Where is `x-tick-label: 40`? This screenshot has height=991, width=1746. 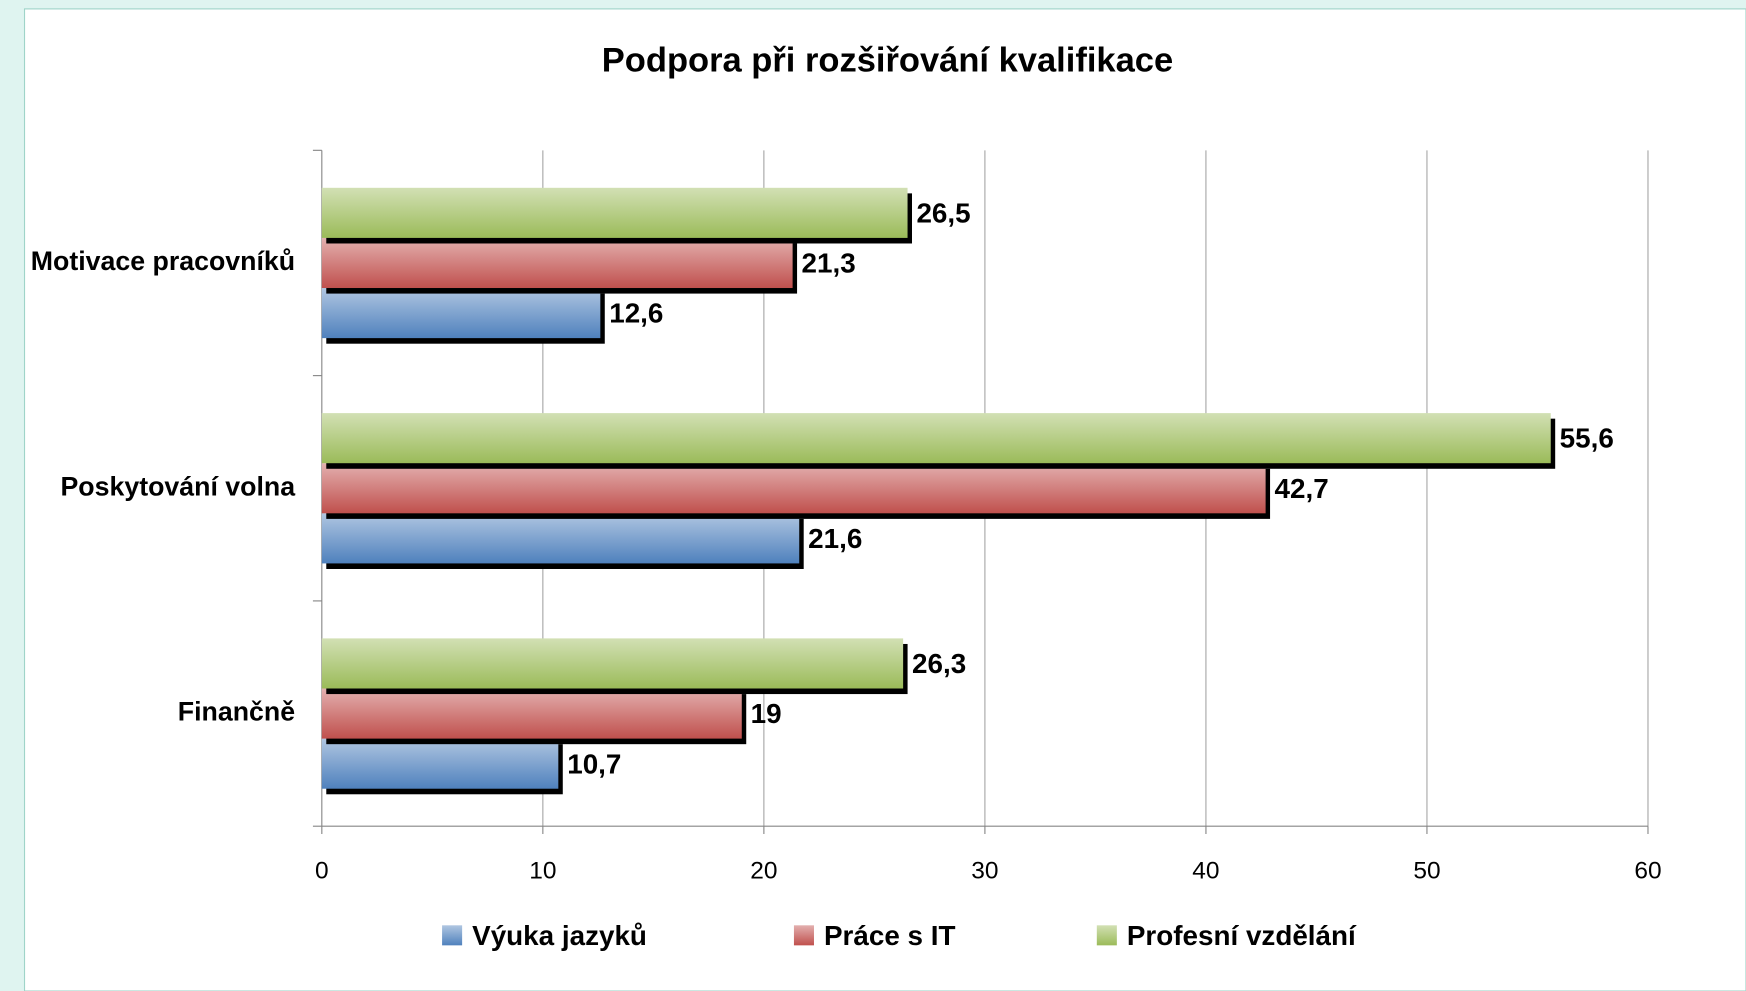
x-tick-label: 40 is located at coordinates (1205, 870).